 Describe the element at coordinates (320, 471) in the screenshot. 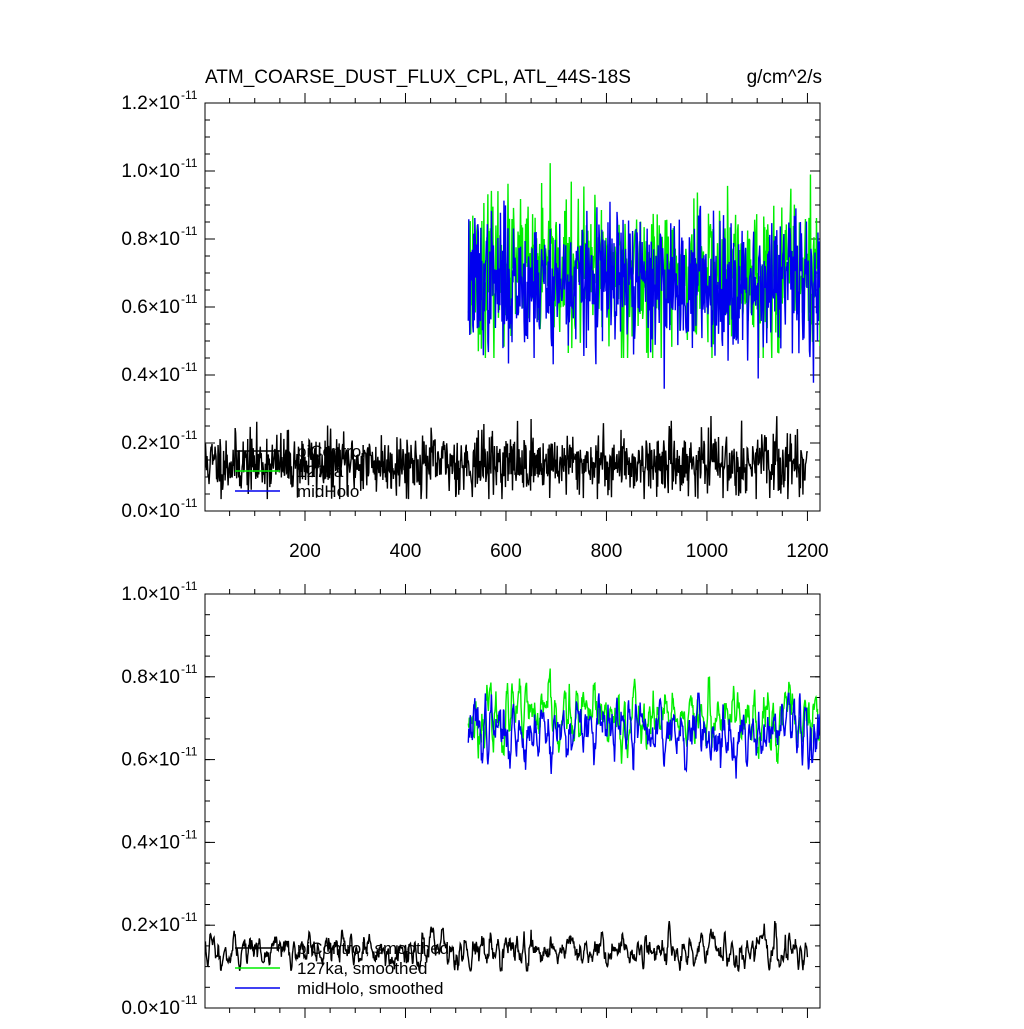

I see `legend-label: 127ka` at that location.